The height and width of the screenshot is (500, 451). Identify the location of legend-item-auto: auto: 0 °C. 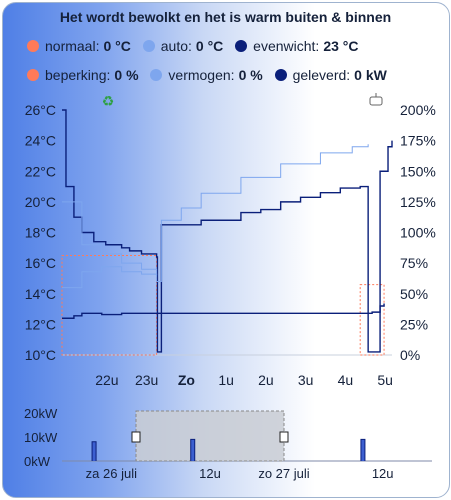
(182, 46).